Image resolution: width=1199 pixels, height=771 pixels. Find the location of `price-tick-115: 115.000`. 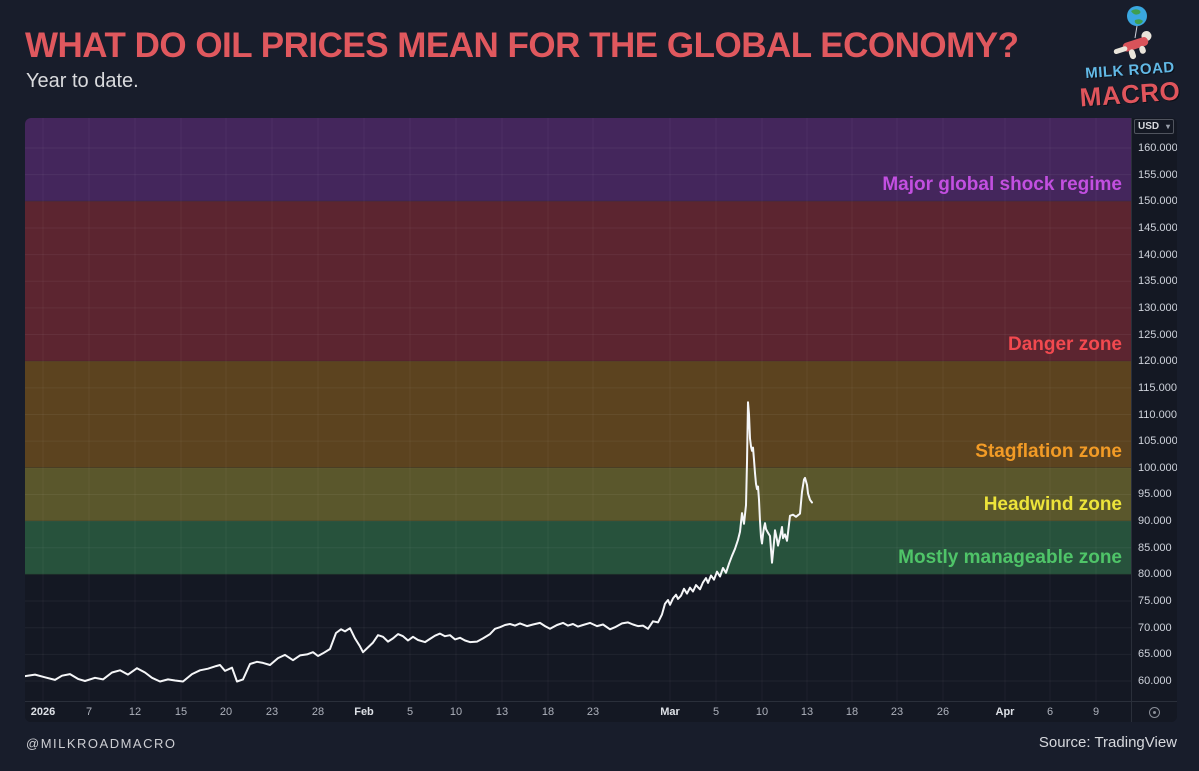

price-tick-115: 115.000 is located at coordinates (1157, 387).